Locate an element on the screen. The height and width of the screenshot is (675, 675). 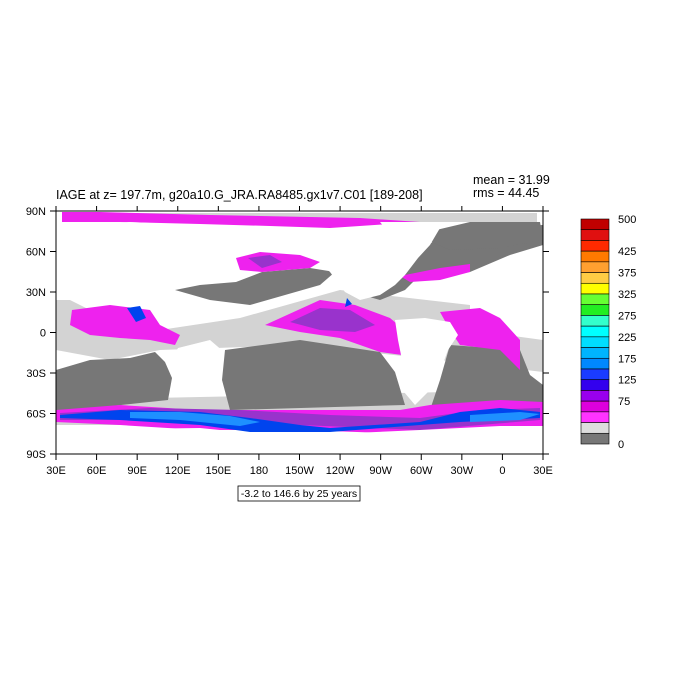
colorbar-label: 425 is located at coordinates (627, 252).